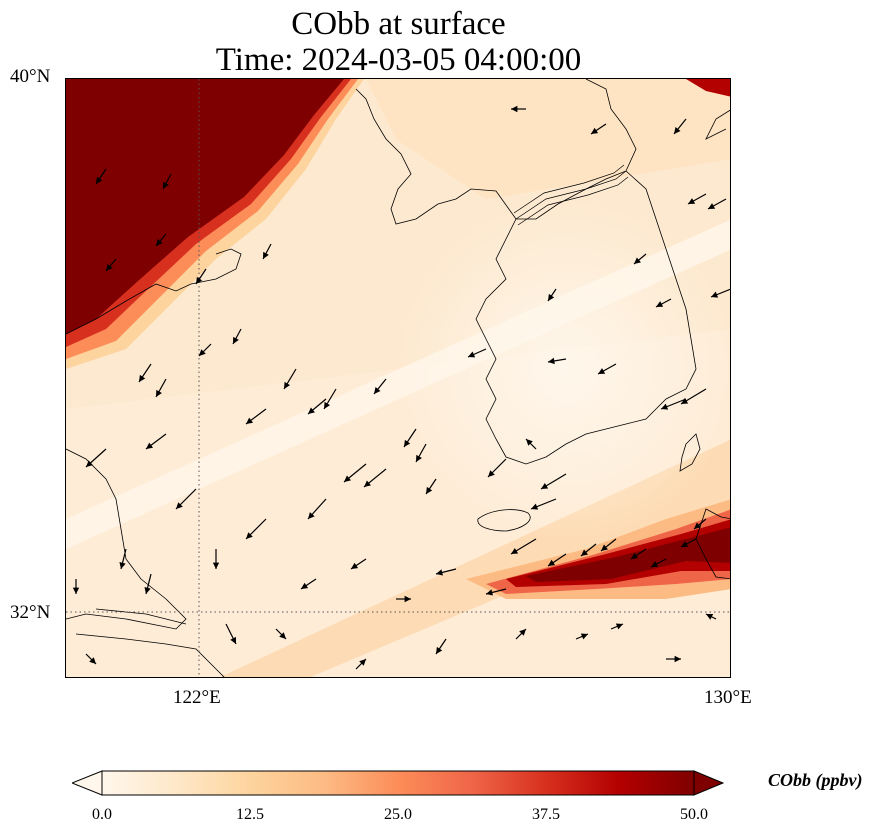 The image size is (887, 836). Describe the element at coordinates (548, 139) in the screenshot. I see `field-northeast` at that location.